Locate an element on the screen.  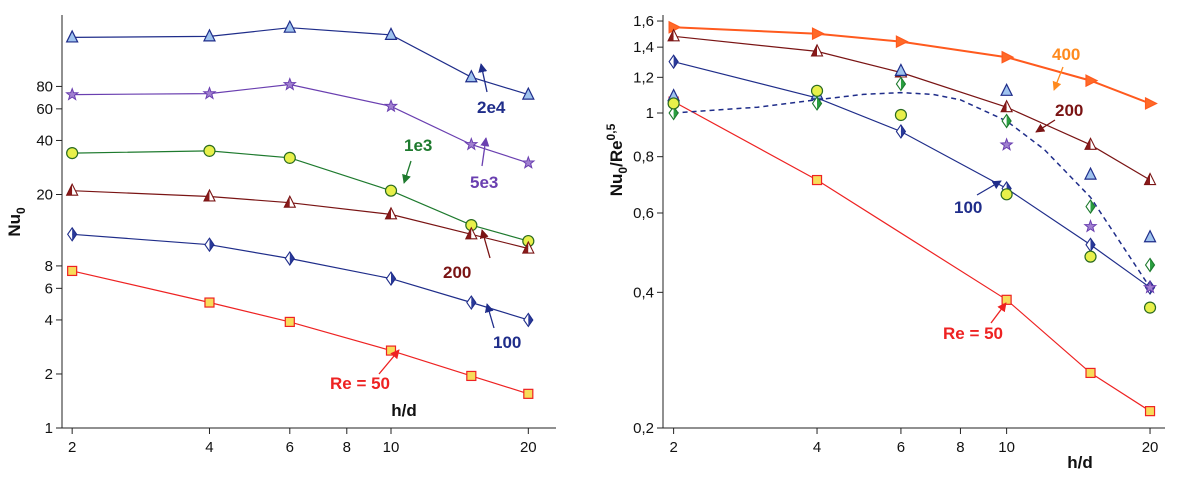
annotation-label: 400 is located at coordinates (1066, 54).